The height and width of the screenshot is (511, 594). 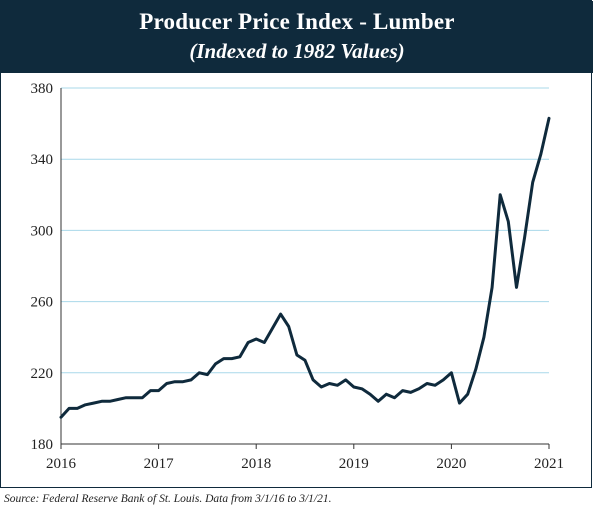 I want to click on x-tick-label: 2021, so click(x=549, y=464).